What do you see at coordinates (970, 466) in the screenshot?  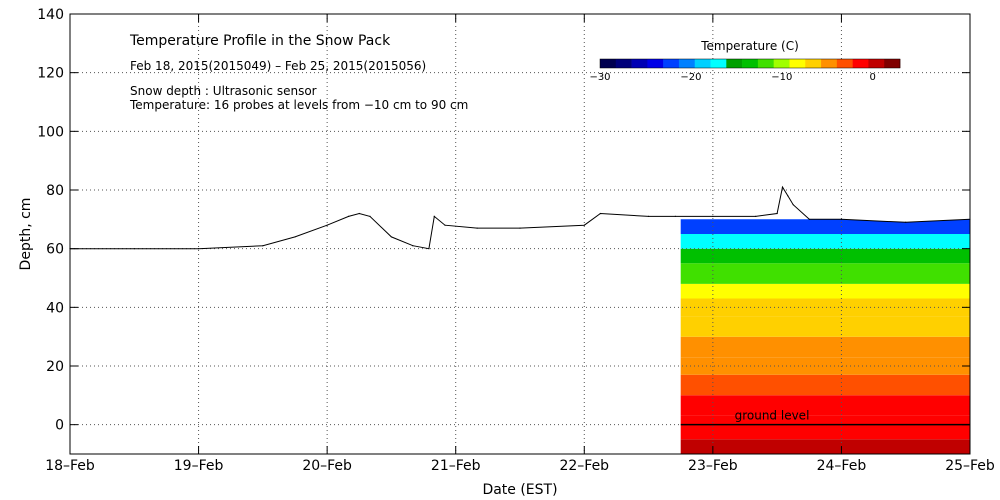 I see `x-tick-label: 25–Feb` at bounding box center [970, 466].